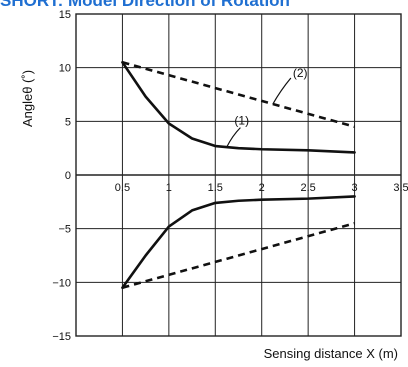 The width and height of the screenshot is (408, 367). What do you see at coordinates (65, 15) in the screenshot?
I see `y-tick-label: 15` at bounding box center [65, 15].